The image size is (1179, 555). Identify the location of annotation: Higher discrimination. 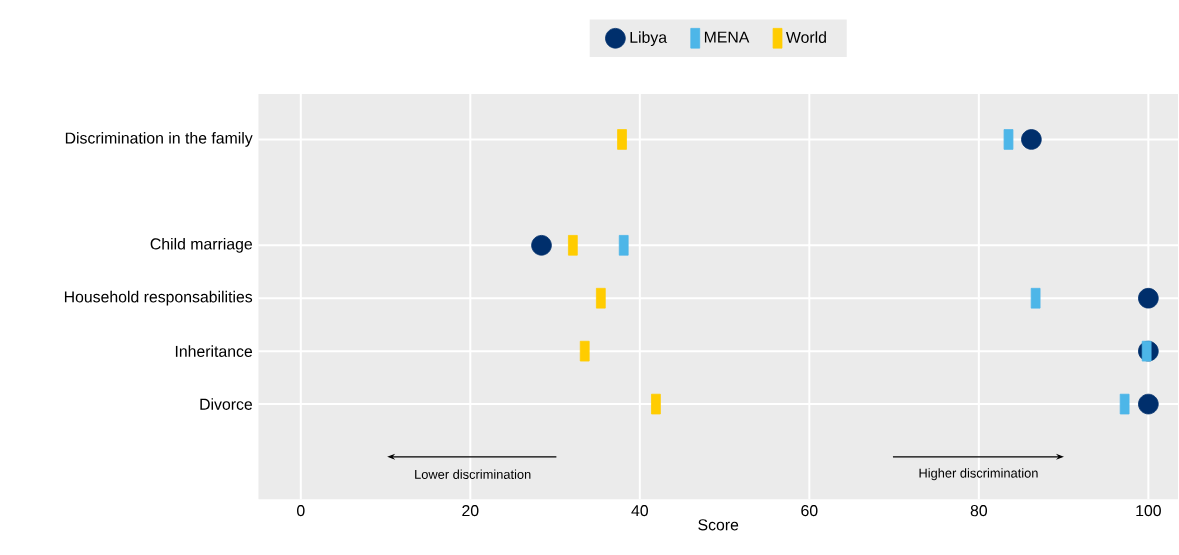
(978, 474).